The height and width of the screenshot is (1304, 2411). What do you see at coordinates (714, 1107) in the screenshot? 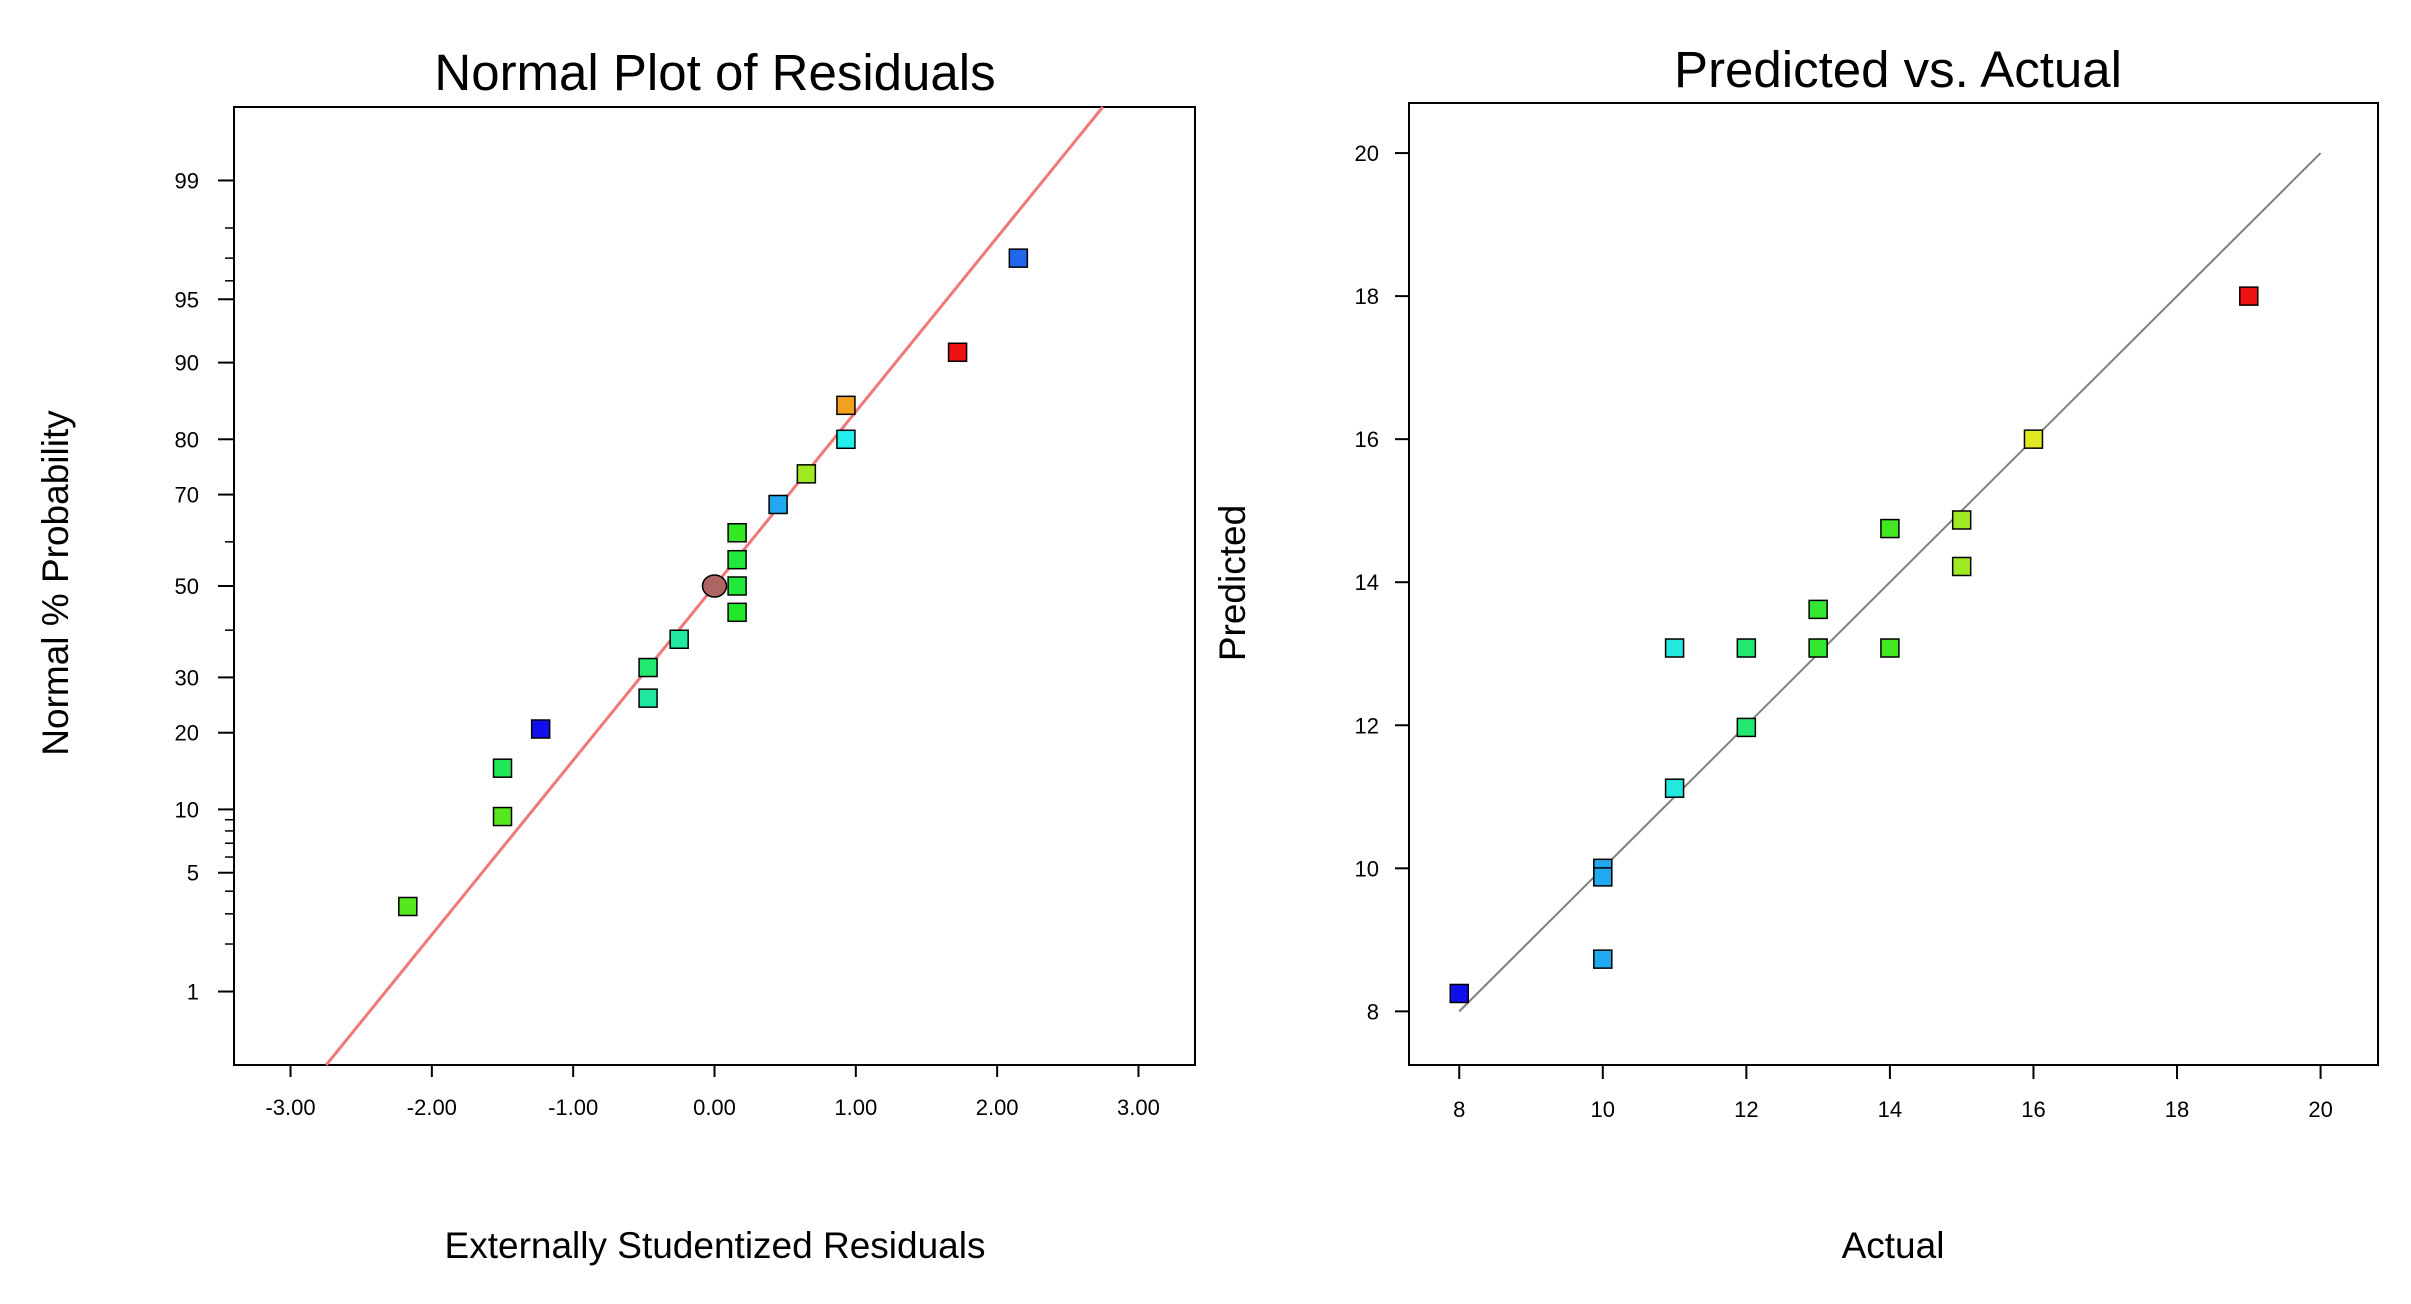
I see `x-tick-label: 0.00` at bounding box center [714, 1107].